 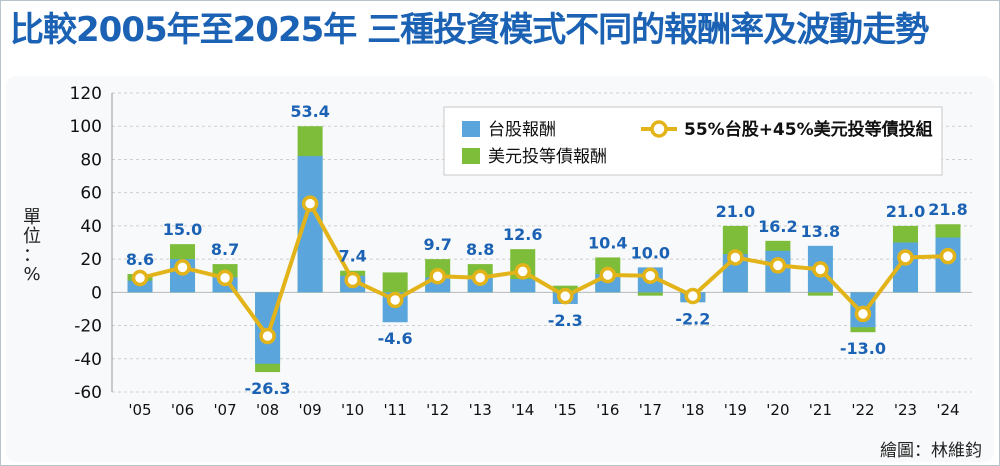 What do you see at coordinates (309, 111) in the screenshot?
I see `data-label: 53.4` at bounding box center [309, 111].